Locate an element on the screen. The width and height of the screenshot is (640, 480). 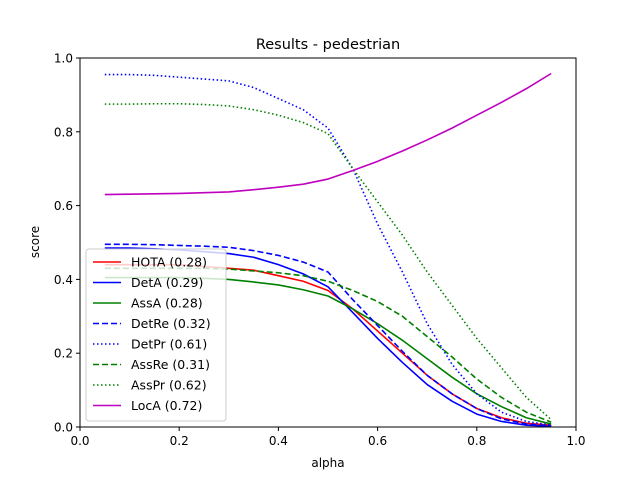
x-axis-label: alpha is located at coordinates (327, 463).